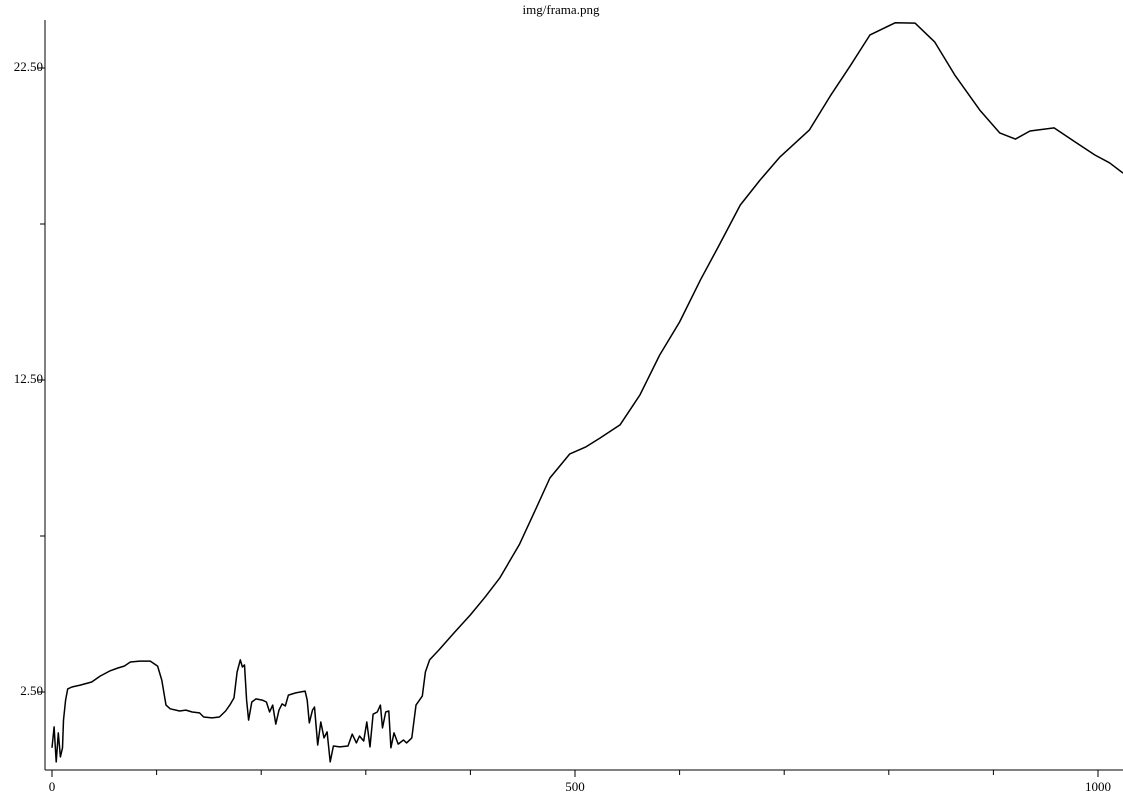  What do you see at coordinates (561, 9) in the screenshot?
I see `chart-title: img/frama.png` at bounding box center [561, 9].